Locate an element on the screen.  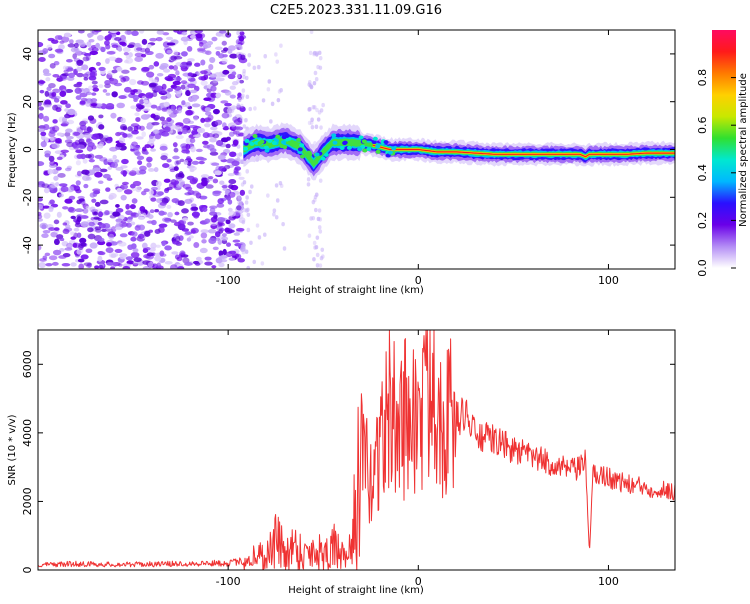
y-tick-label: 40 is located at coordinates (27, 54).